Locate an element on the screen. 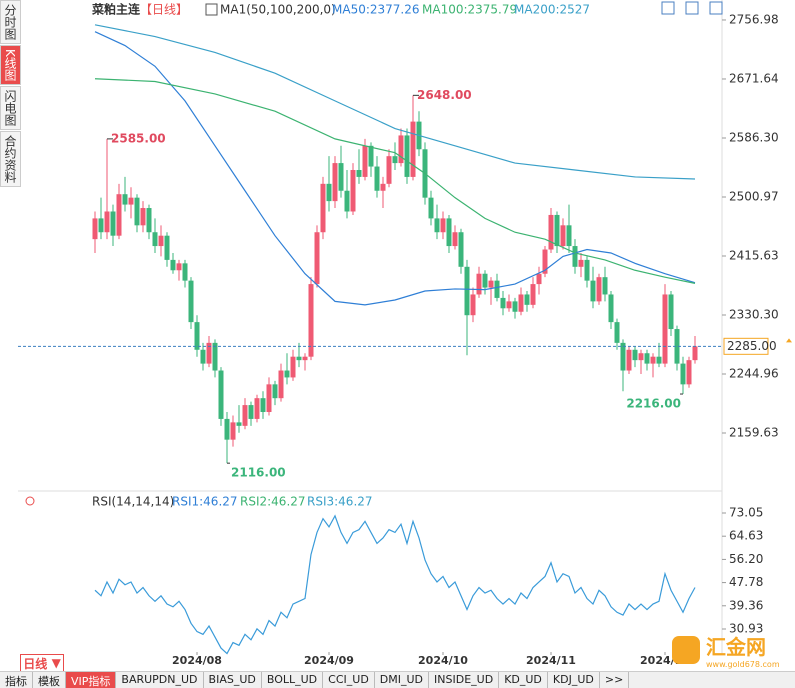 Image resolution: width=795 pixels, height=688 pixels. annotation: 2216.00 is located at coordinates (653, 404).